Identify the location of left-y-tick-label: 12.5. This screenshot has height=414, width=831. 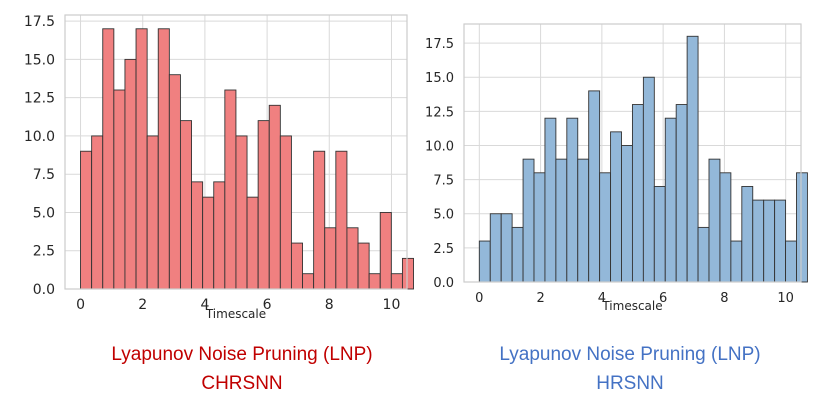
(39, 99).